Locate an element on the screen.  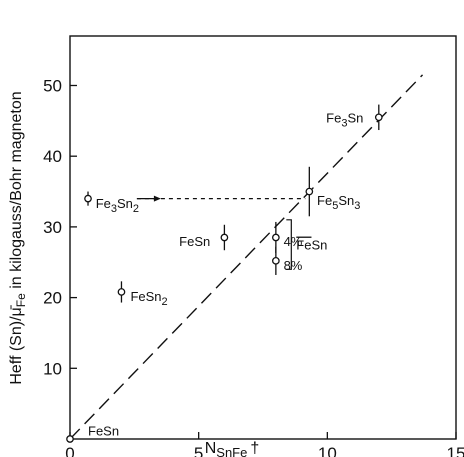
point-label: Fe5Sn3 is located at coordinates (338, 202).